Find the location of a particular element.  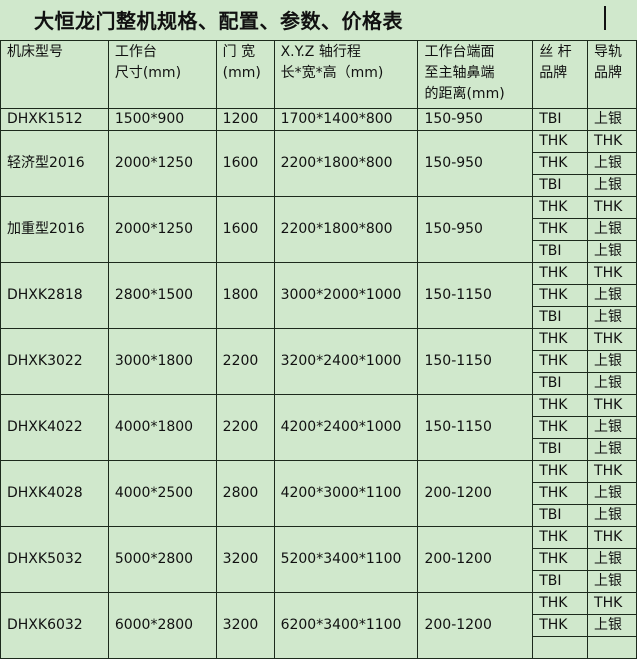

travel-cell: 4200*2400*1000 is located at coordinates (346, 427).